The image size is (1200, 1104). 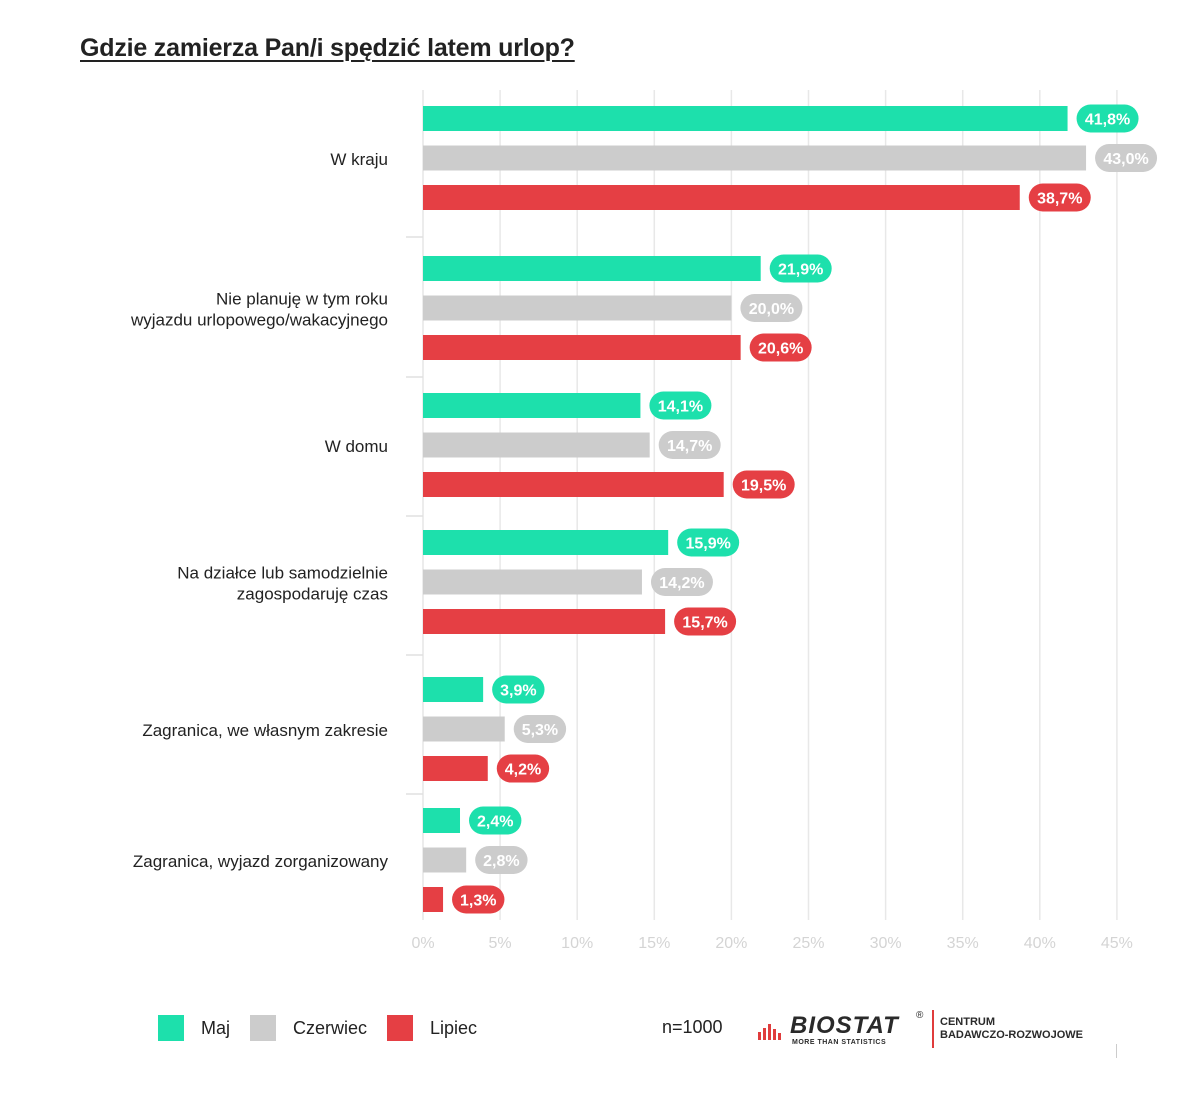 What do you see at coordinates (415, 505) in the screenshot?
I see `category-axis` at bounding box center [415, 505].